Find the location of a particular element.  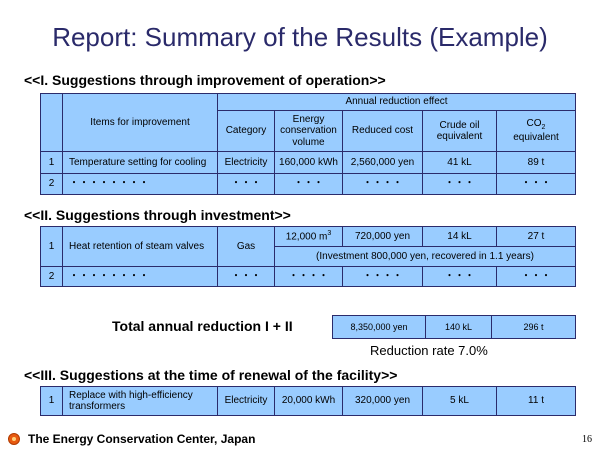

total-table: 8,350,000 yen 140 kL 296 t is located at coordinates (454, 327).